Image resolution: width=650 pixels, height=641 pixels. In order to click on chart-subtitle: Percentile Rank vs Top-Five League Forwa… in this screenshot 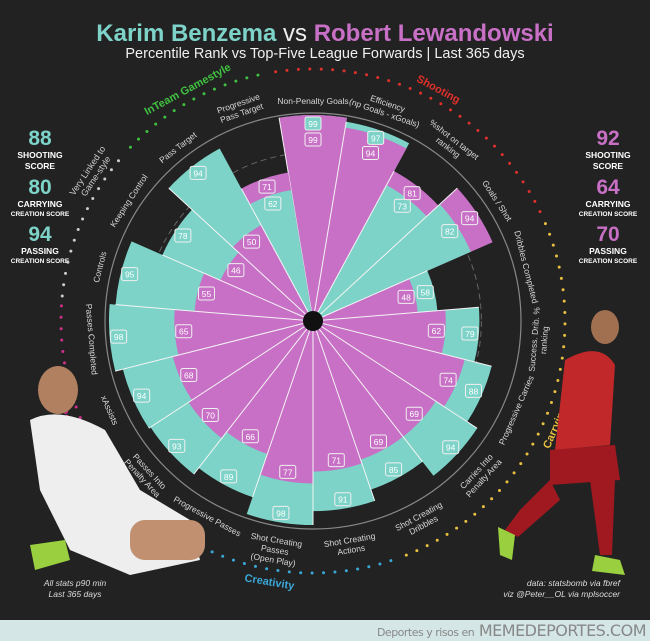, I will do `click(325, 54)`.